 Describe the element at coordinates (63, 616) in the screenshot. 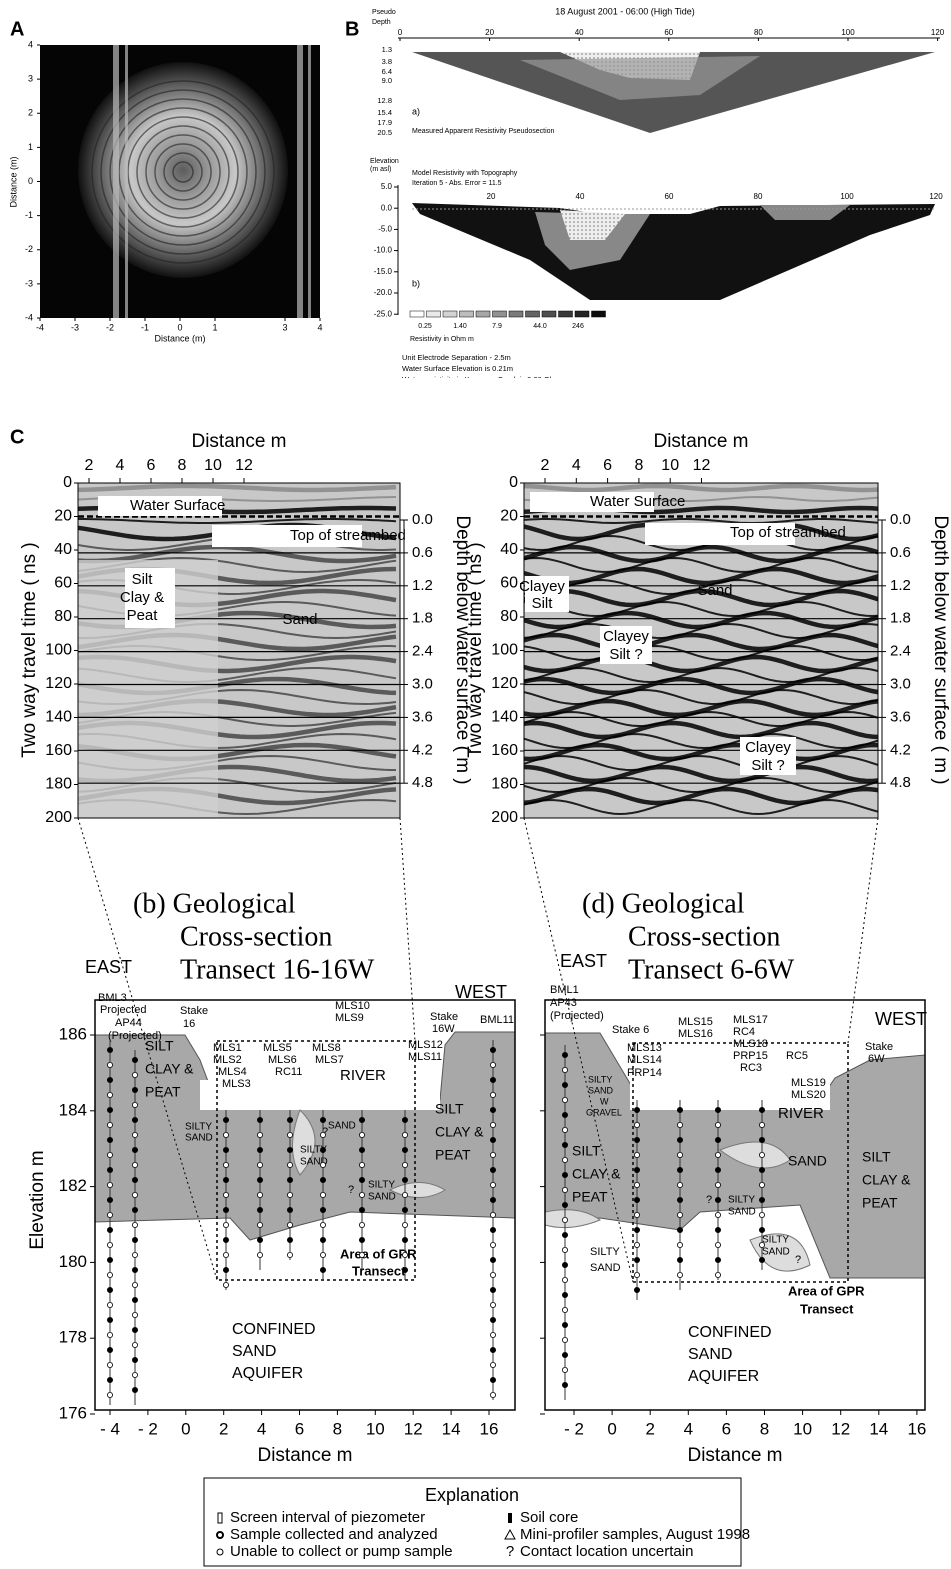

I see `y-tick-label: 80` at that location.